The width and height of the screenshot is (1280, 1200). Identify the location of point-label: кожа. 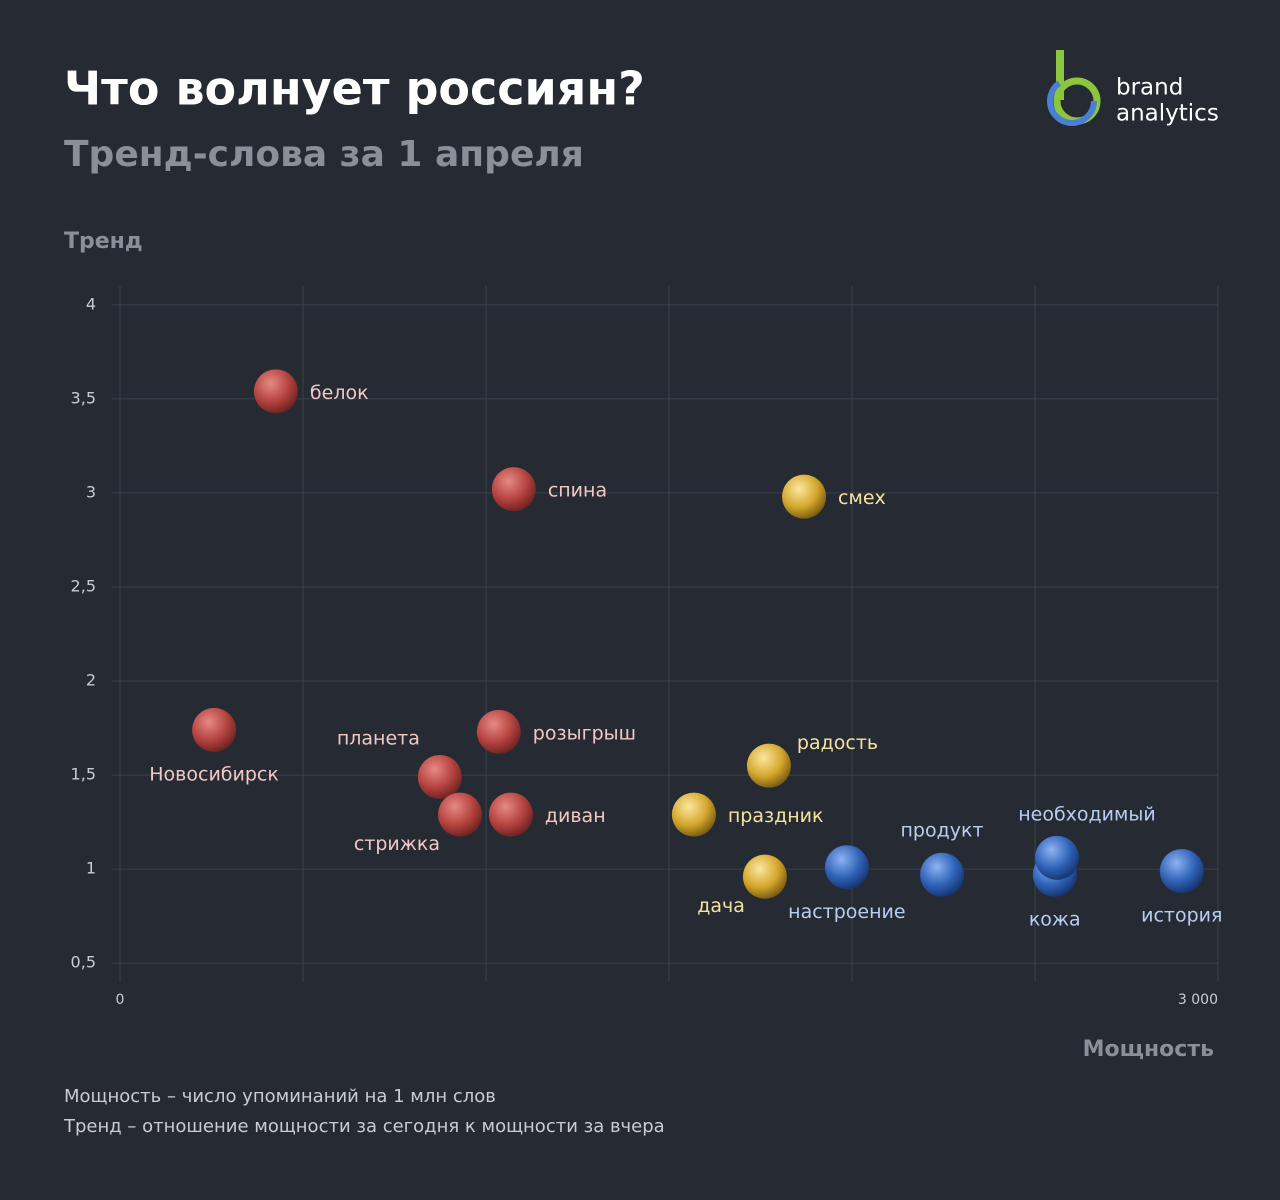
(1055, 919).